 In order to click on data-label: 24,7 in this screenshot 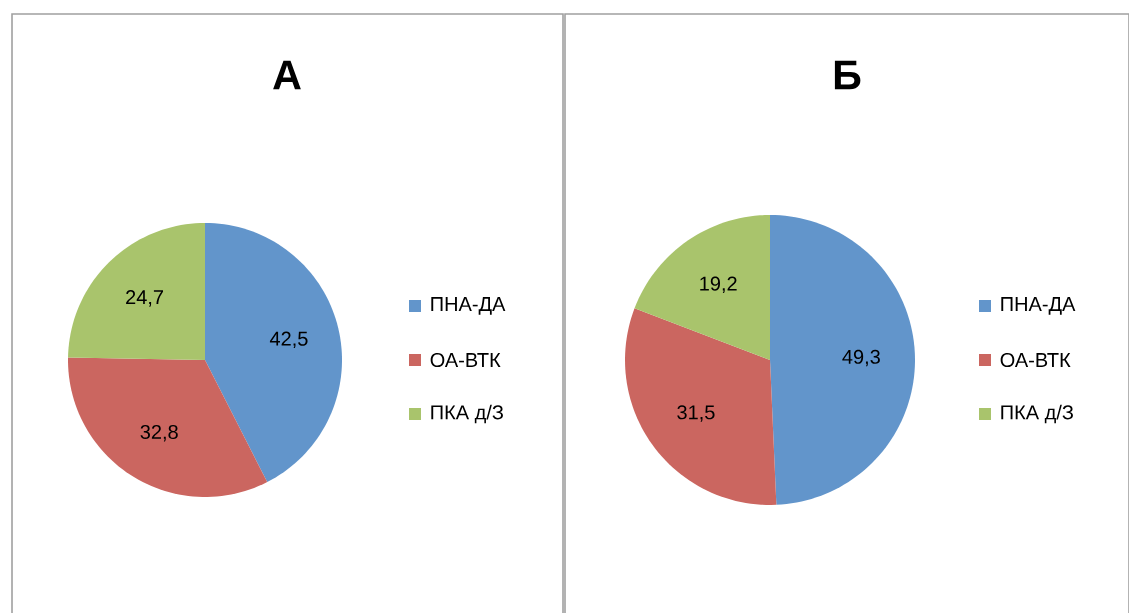, I will do `click(145, 298)`.